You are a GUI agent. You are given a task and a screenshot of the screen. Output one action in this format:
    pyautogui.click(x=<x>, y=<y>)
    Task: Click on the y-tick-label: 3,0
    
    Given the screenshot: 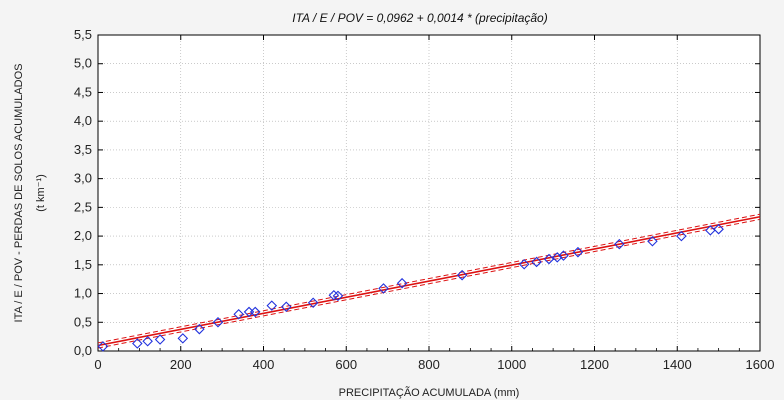 What is the action you would take?
    pyautogui.click(x=83, y=178)
    